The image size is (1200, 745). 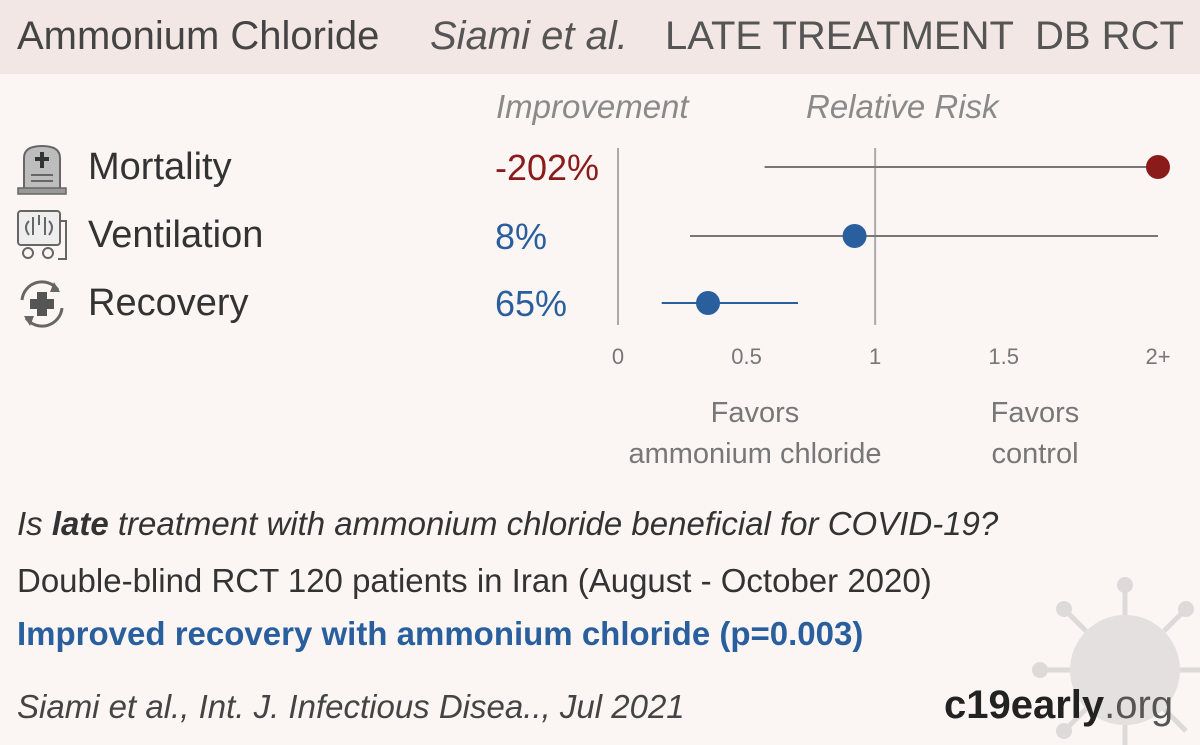 What do you see at coordinates (755, 454) in the screenshot?
I see `favors-treatment-line2: ammonium chloride` at bounding box center [755, 454].